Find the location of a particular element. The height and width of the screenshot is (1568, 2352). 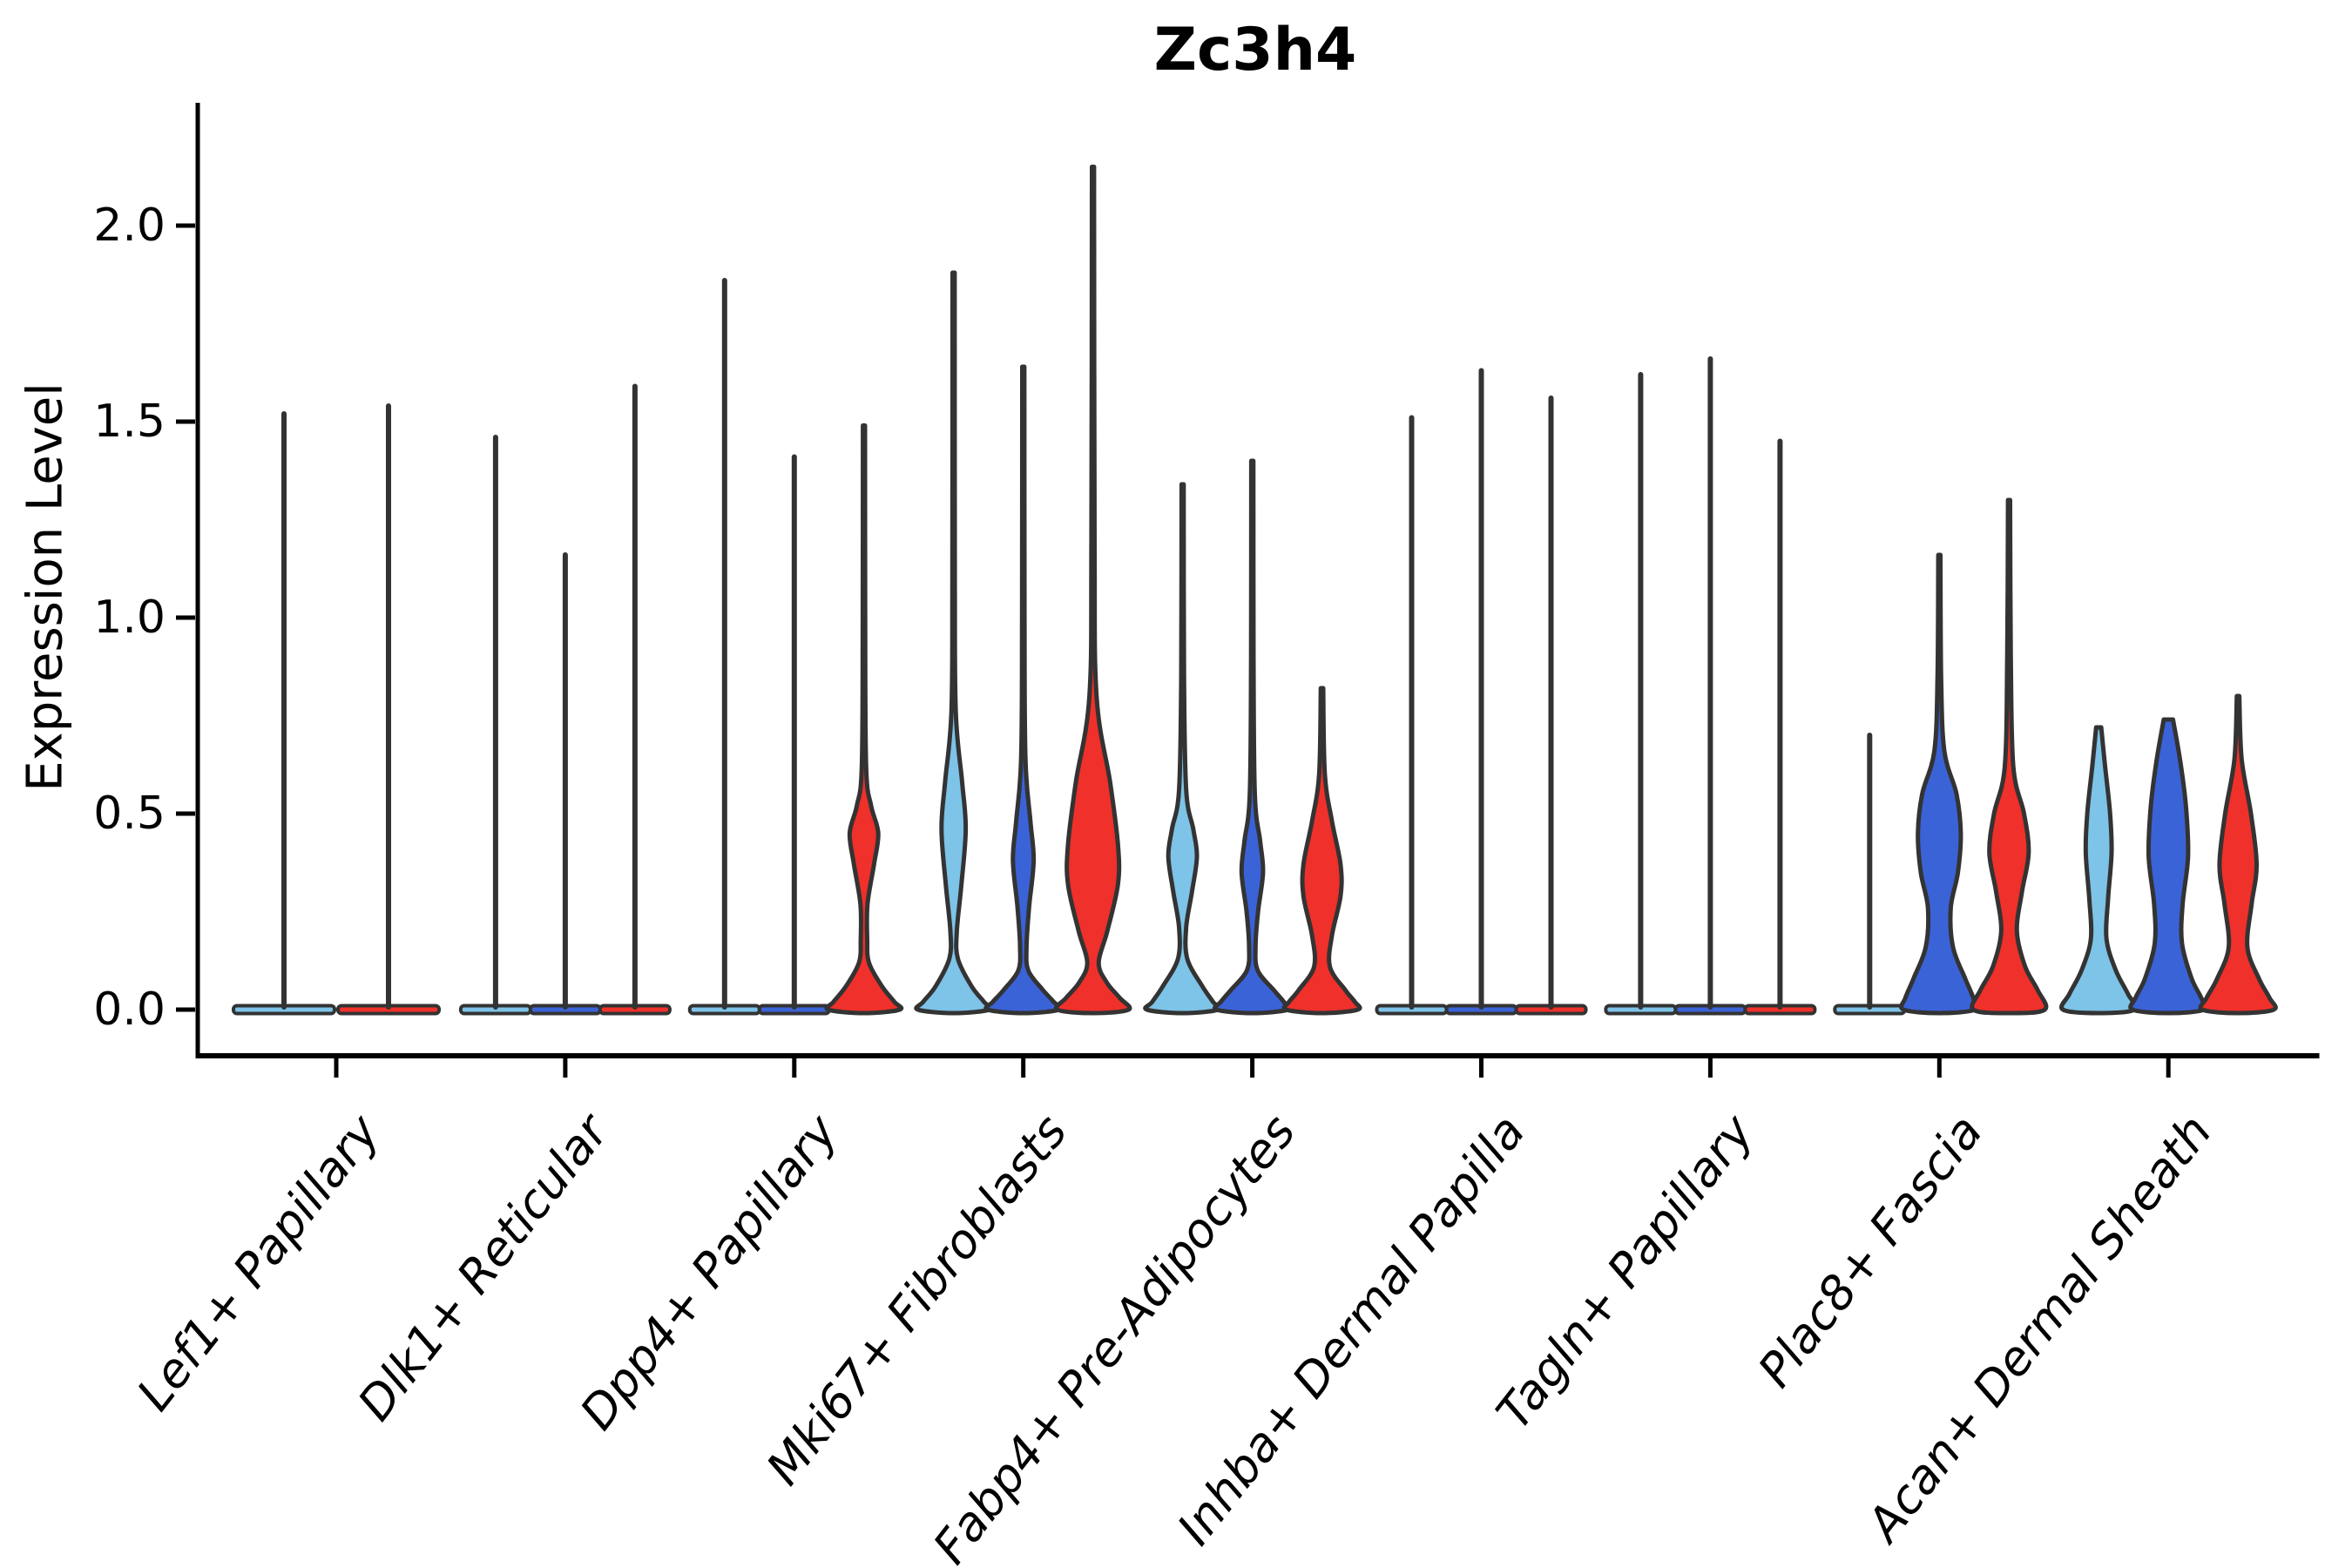

plot-title: Zc3h4 is located at coordinates (1255, 50).